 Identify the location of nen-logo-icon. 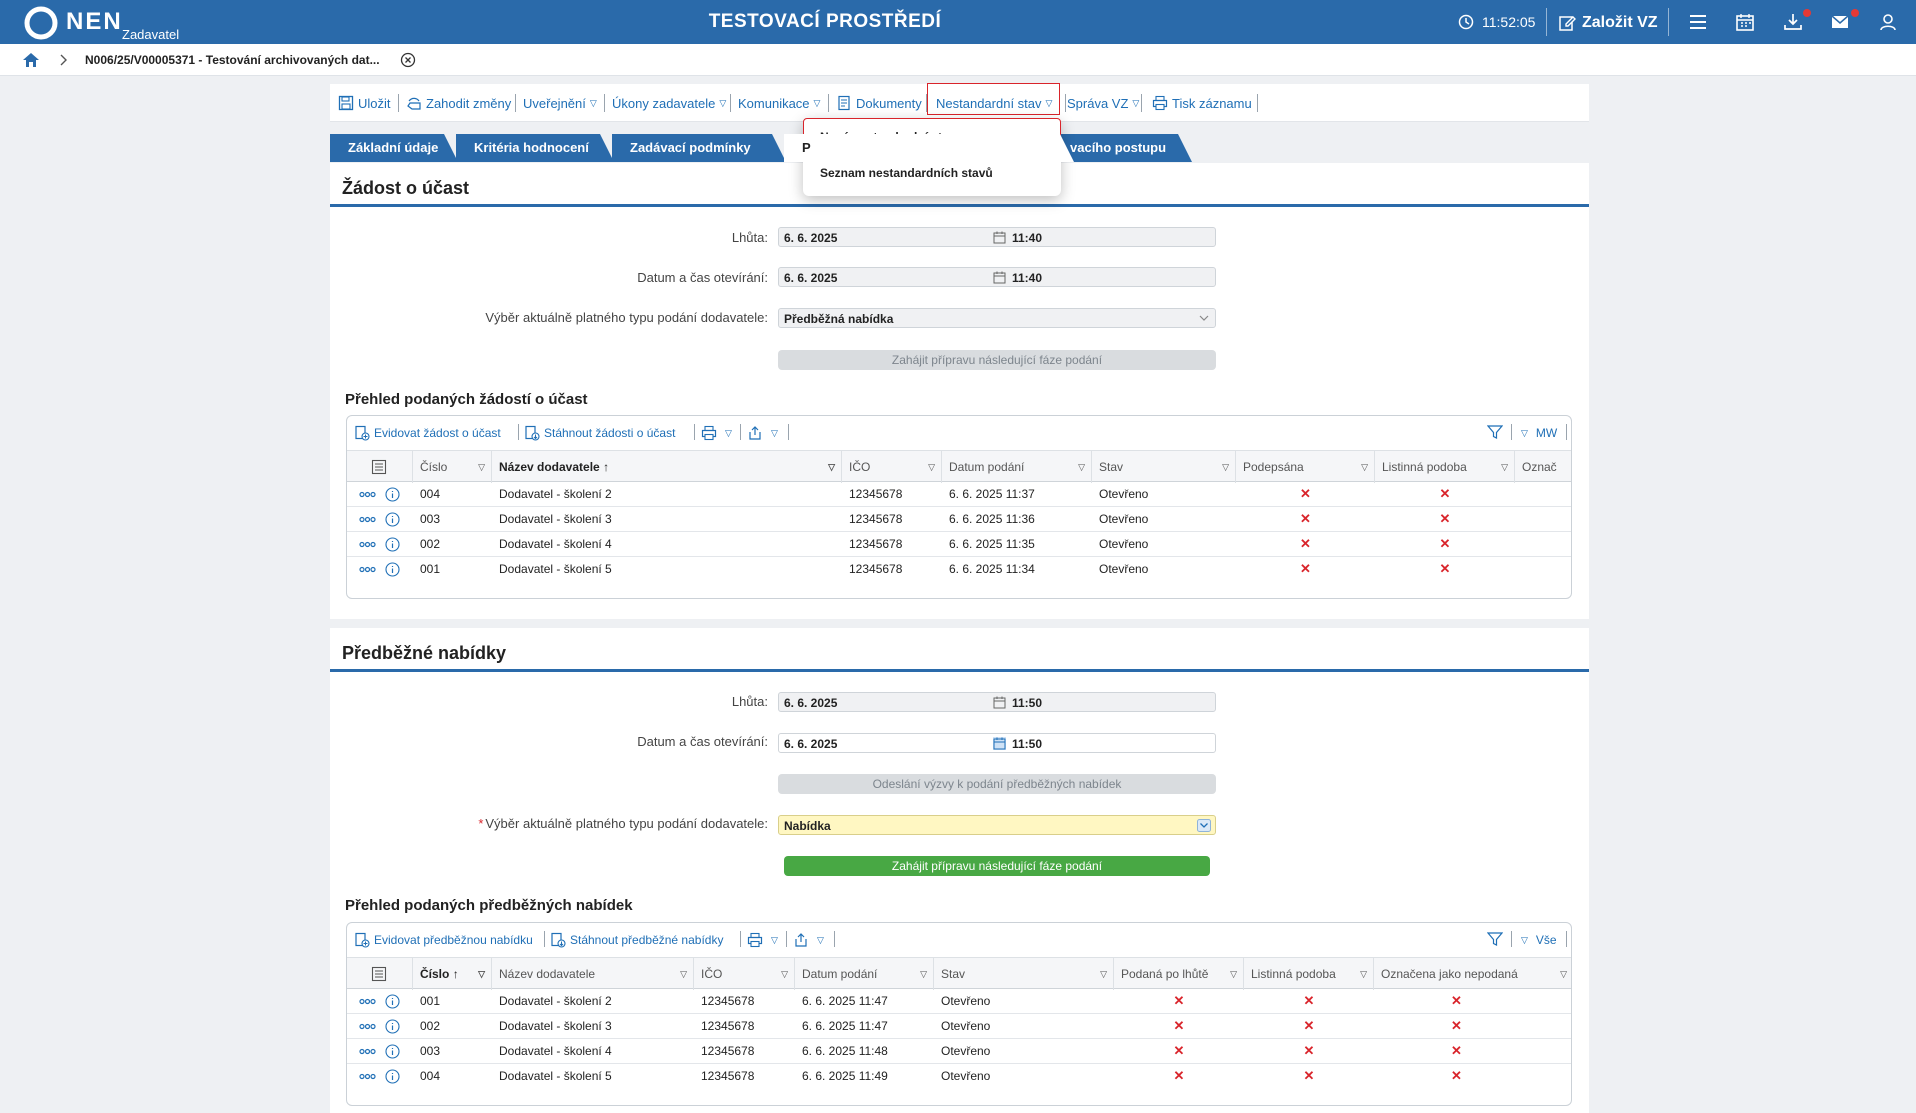
(41, 23).